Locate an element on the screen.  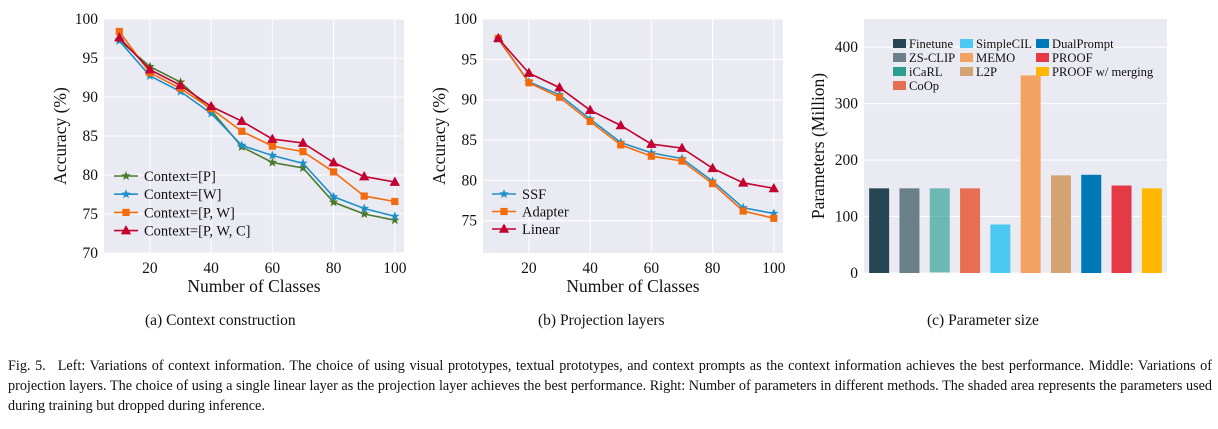
bar-coop is located at coordinates (970, 230).